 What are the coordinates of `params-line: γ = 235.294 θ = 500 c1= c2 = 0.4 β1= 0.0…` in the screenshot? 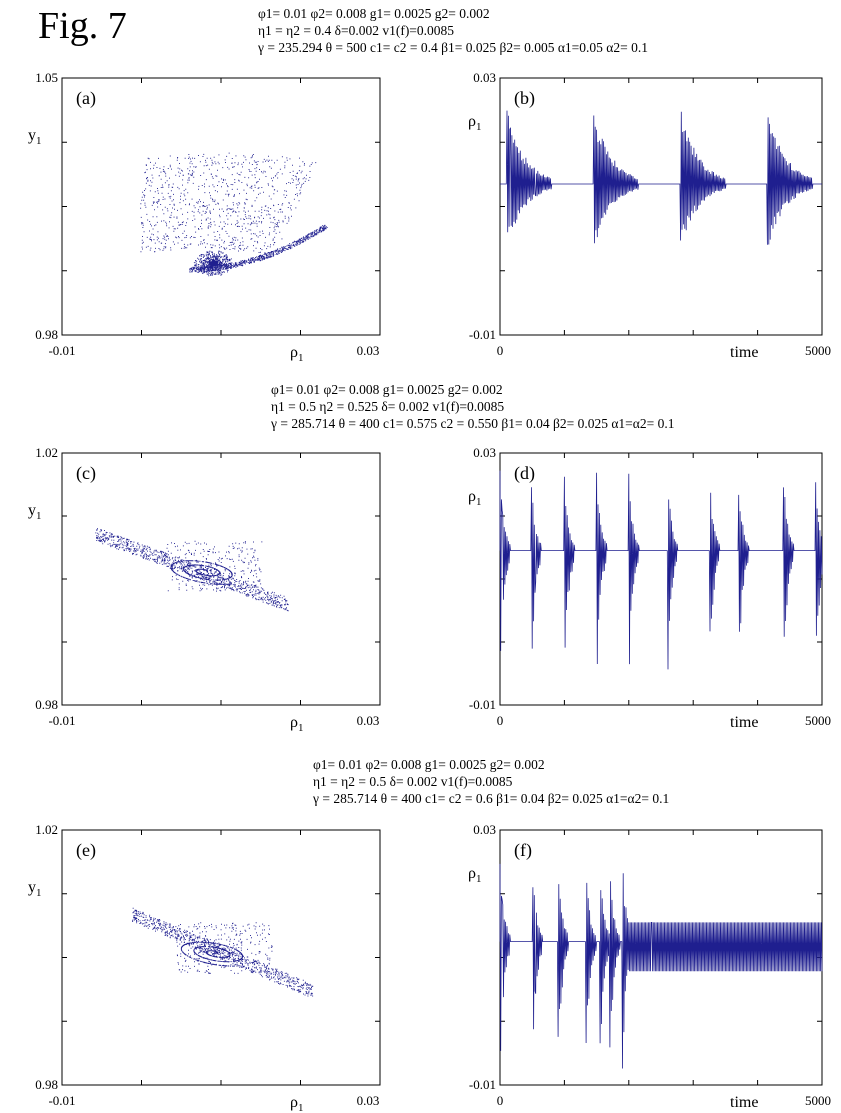 It's located at (453, 47).